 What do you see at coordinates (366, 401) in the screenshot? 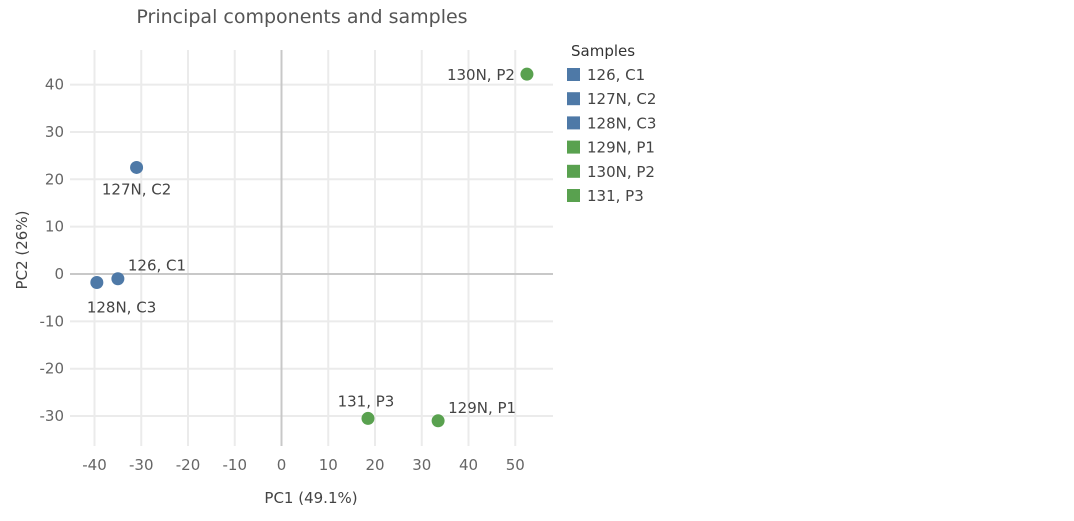
I see `point-label: 131, P3` at bounding box center [366, 401].